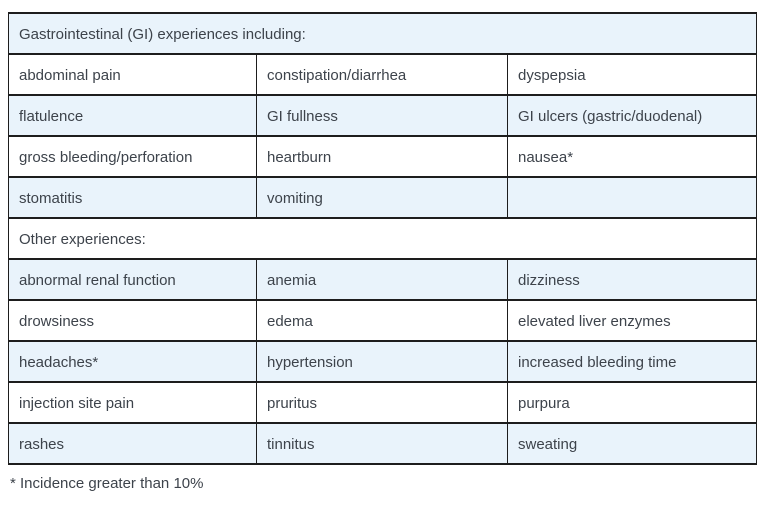 This screenshot has height=524, width=764. I want to click on table-row-section-other: Other experiences:, so click(382, 238).